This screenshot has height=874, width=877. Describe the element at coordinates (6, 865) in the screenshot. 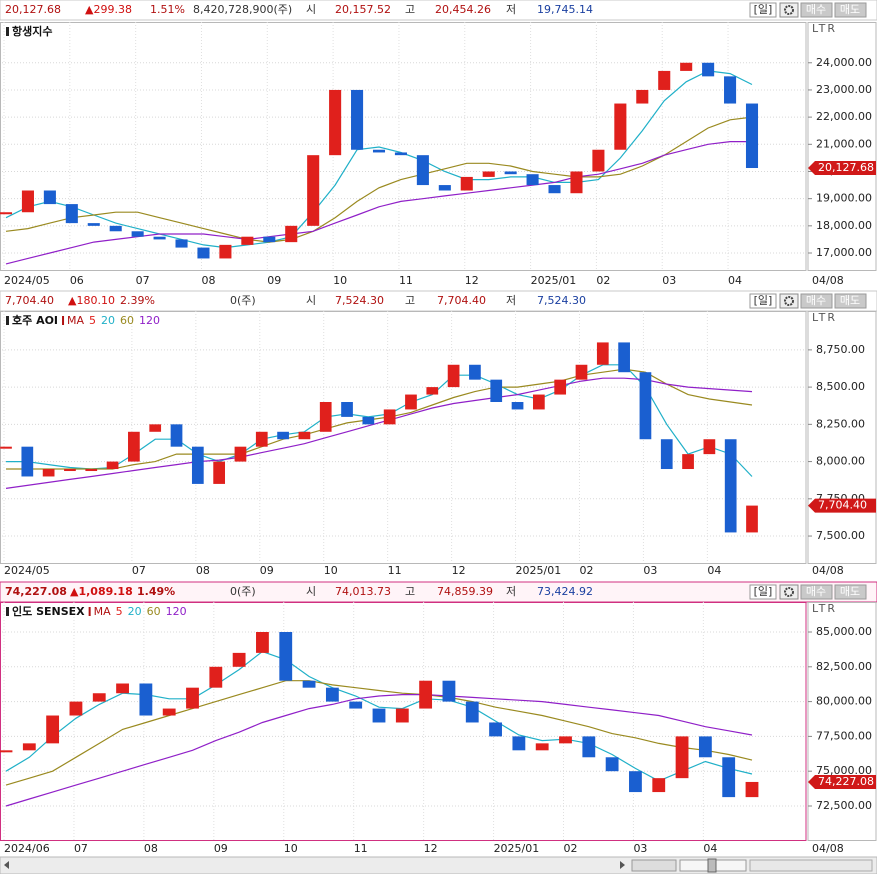

I see `scroll-left` at that location.